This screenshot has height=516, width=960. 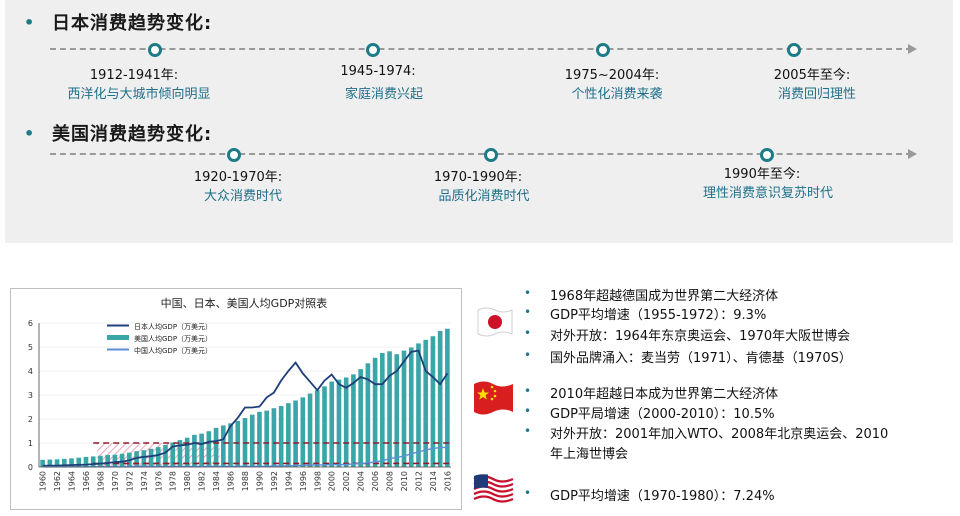 What do you see at coordinates (173, 338) in the screenshot?
I see `legend-label: 美国人均GDP（万美元）` at bounding box center [173, 338].